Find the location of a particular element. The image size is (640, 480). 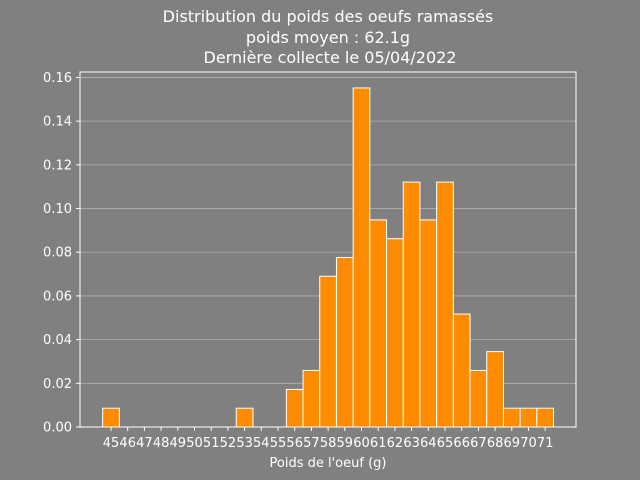

title-line-2: poids moyen : 62.1g is located at coordinates (328, 37).